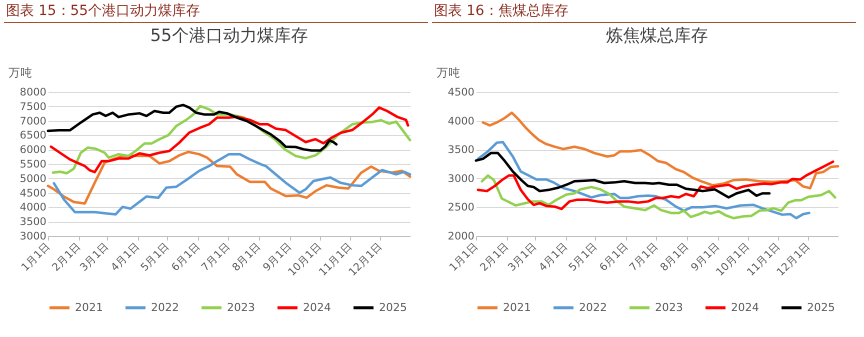 This screenshot has width=864, height=337. I want to click on y-tick-label: 7500, so click(33, 106).